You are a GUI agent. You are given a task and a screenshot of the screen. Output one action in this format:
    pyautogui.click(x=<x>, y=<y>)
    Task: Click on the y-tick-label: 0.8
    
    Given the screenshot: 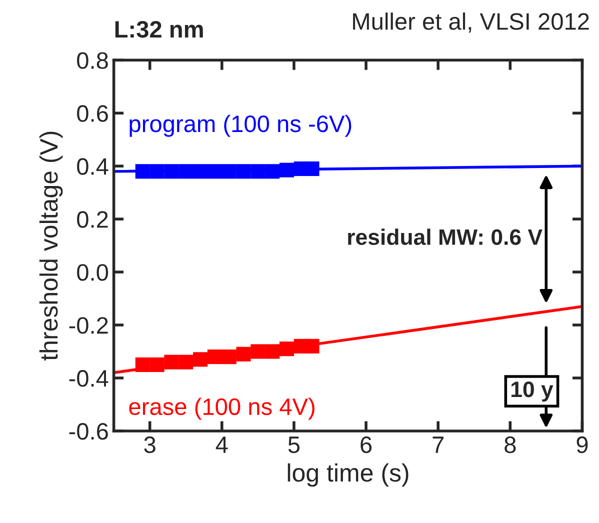 What is the action you would take?
    pyautogui.click(x=92, y=60)
    